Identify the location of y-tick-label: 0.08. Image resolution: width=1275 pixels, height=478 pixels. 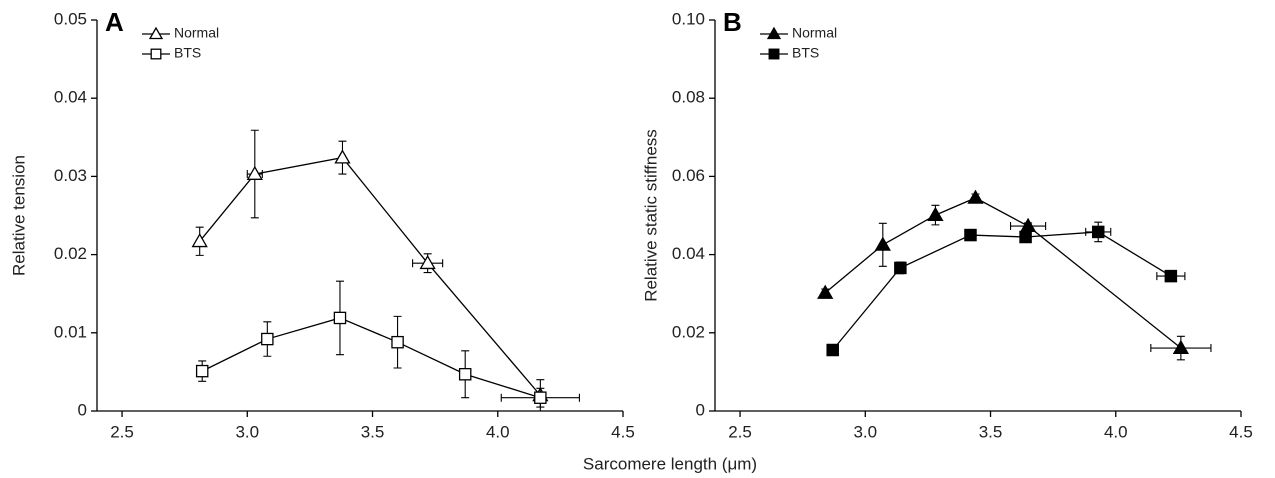
(688, 97).